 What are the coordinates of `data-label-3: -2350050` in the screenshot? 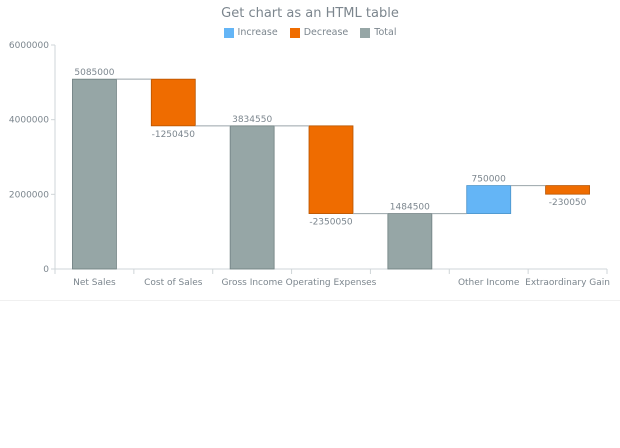 It's located at (331, 223).